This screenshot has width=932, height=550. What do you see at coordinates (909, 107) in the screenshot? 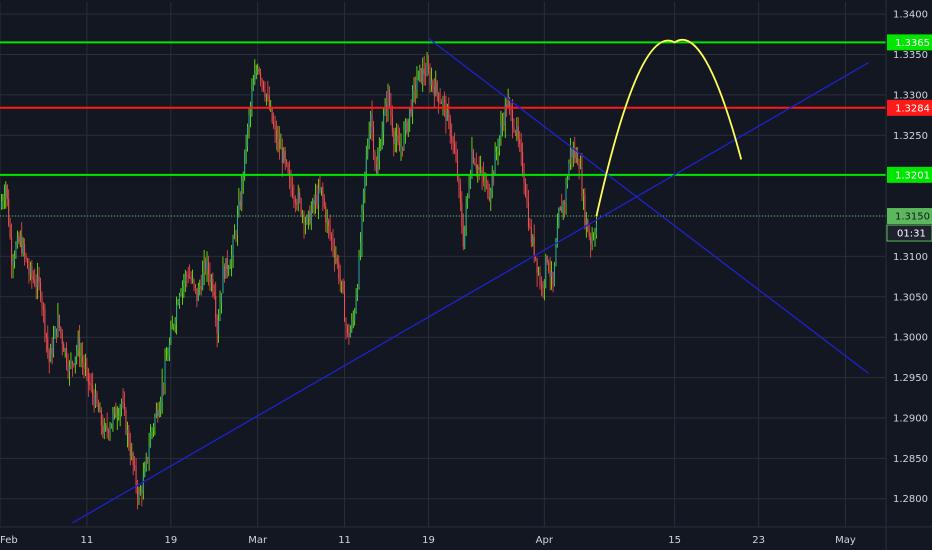
I see `price-badge` at bounding box center [909, 107].